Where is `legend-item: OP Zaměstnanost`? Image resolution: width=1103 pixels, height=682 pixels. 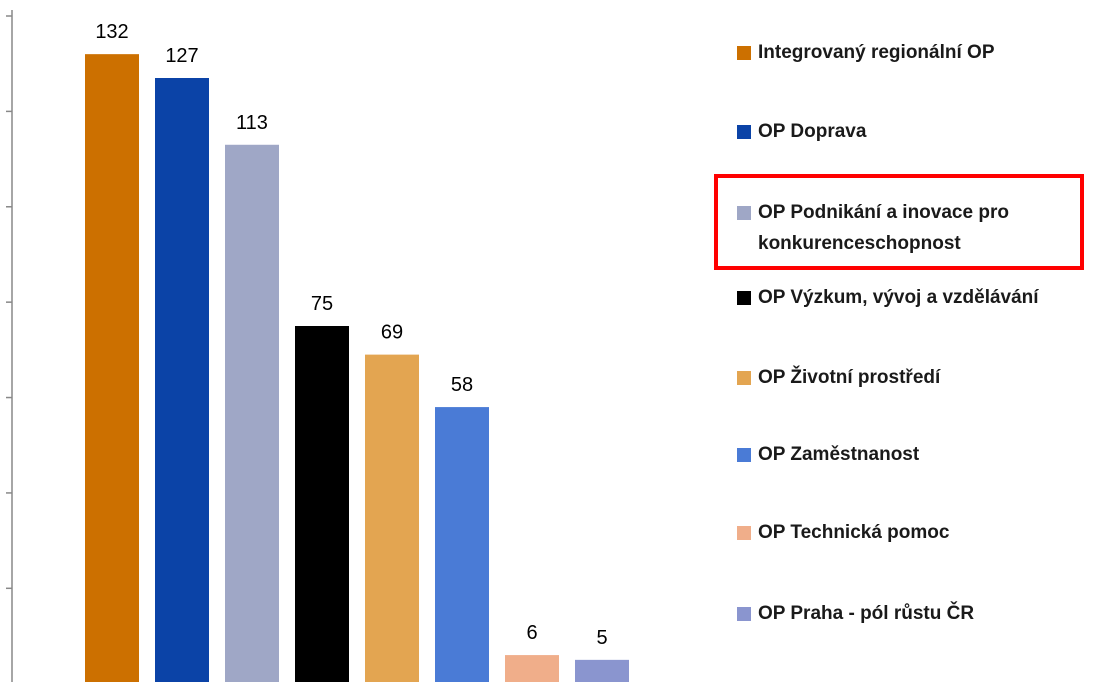
legend-item: OP Zaměstnanost is located at coordinates (828, 454).